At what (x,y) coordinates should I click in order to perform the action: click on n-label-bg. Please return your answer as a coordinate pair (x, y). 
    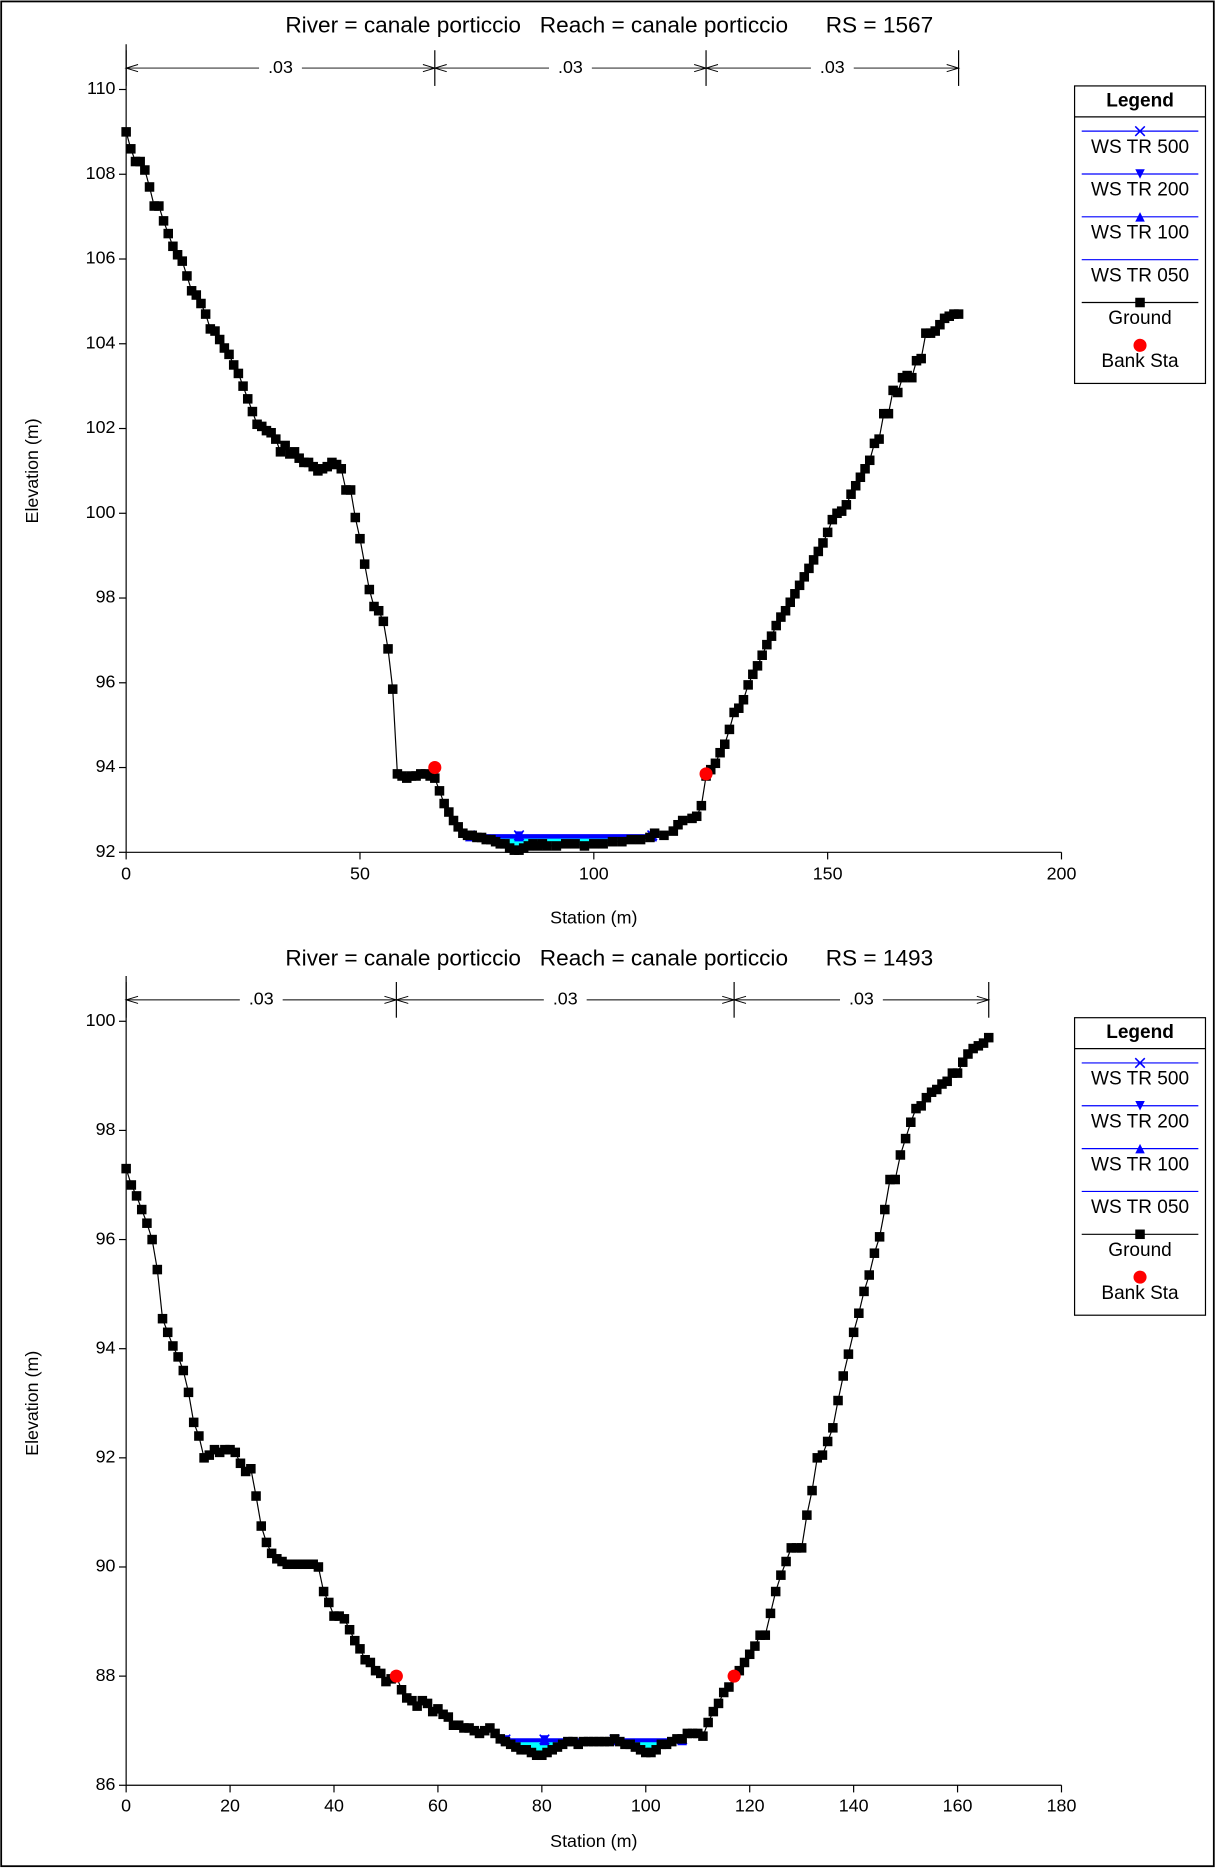
    Looking at the image, I should click on (261, 1000).